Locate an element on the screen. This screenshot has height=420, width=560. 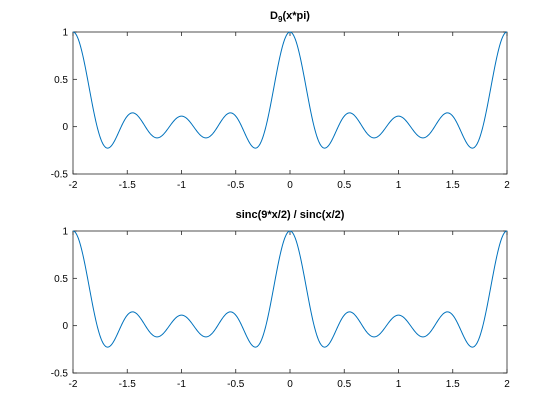
bottom-xtick-label: 0 is located at coordinates (290, 384).